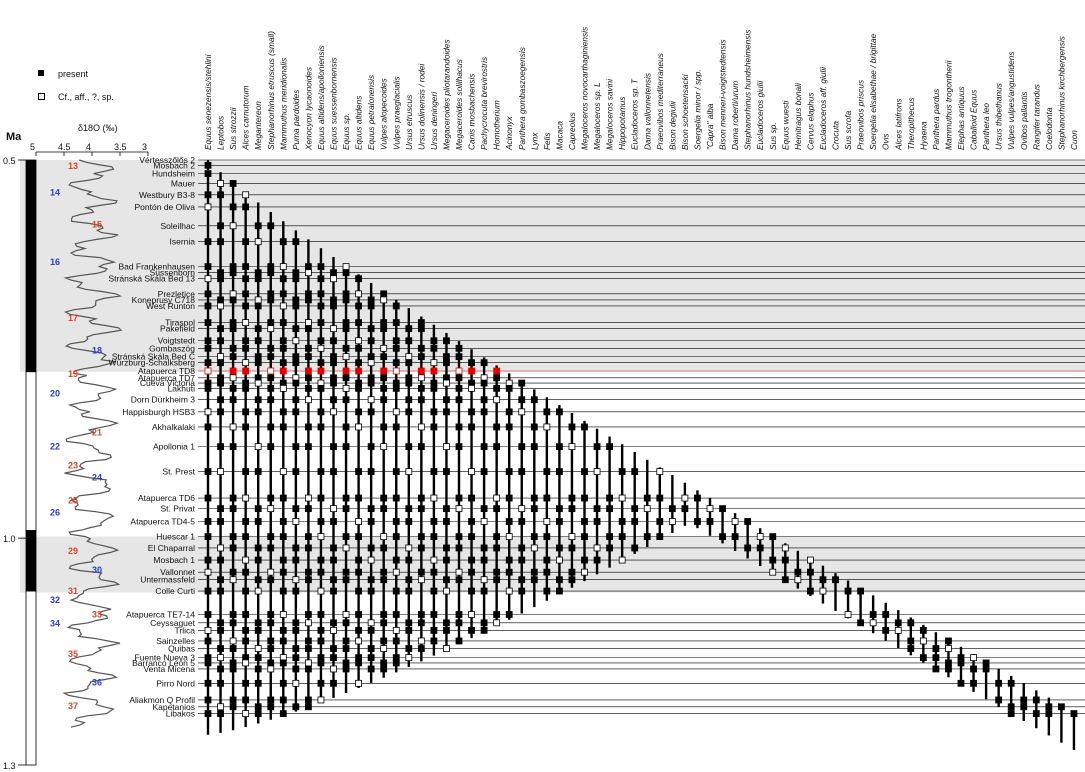  I want to click on mis-13: 13, so click(73, 166).